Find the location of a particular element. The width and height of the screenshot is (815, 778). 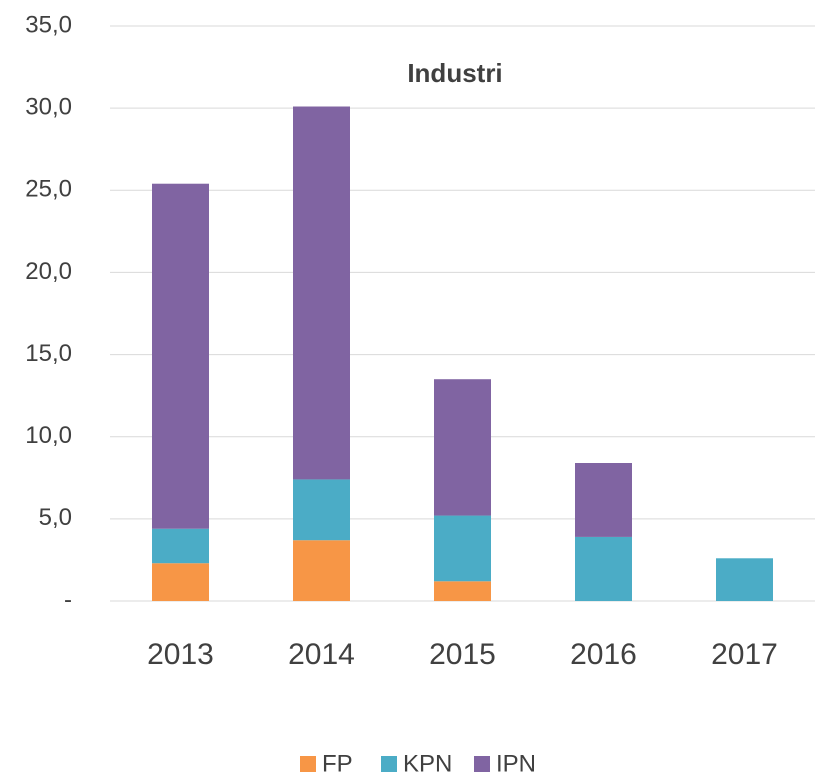

chart-title: Industri is located at coordinates (454, 73).